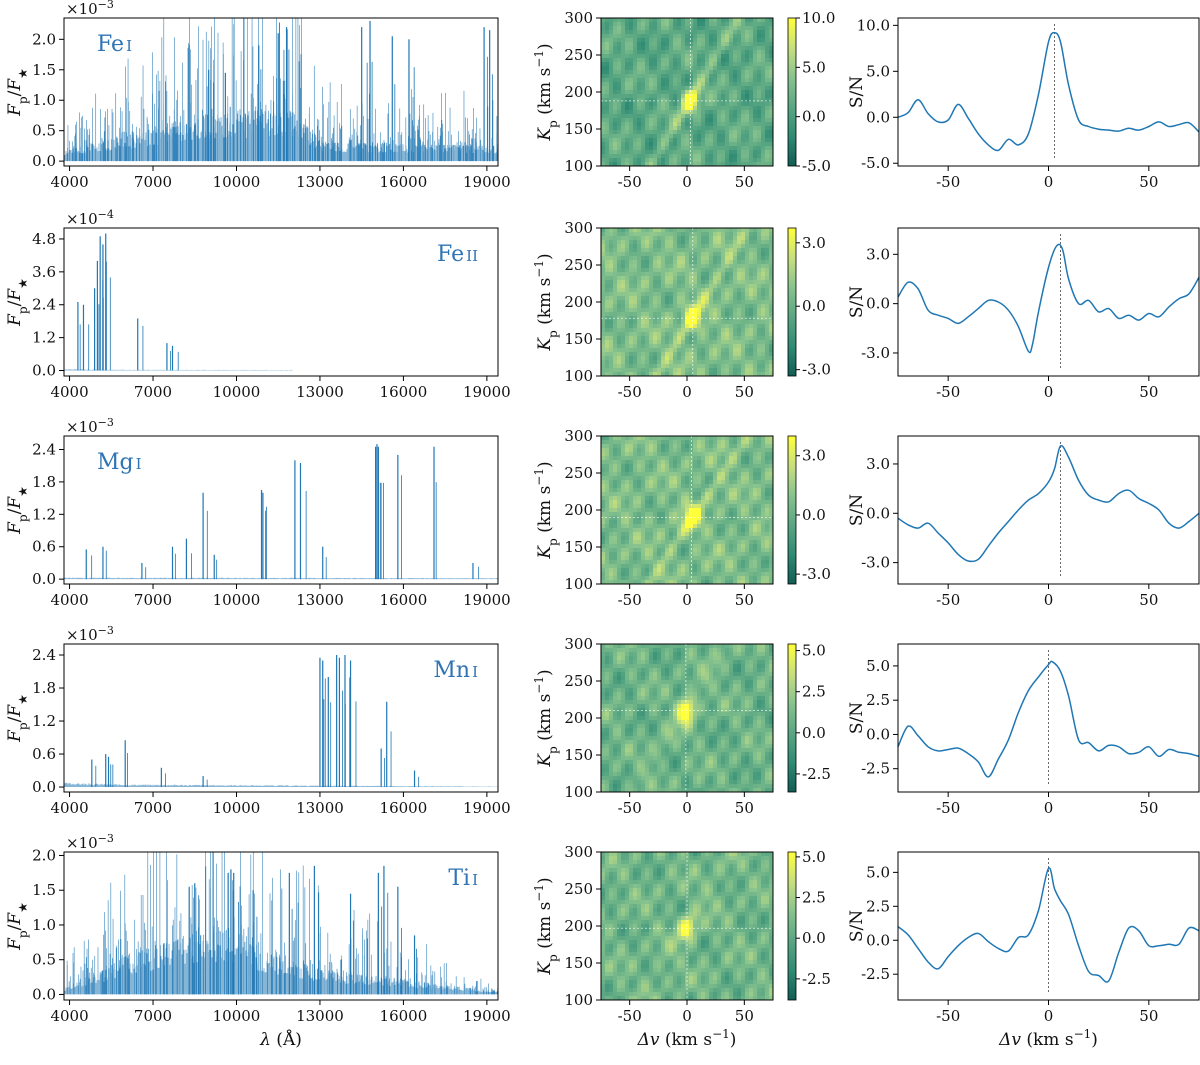 The width and height of the screenshot is (1200, 1065). Describe the element at coordinates (457, 254) in the screenshot. I see `element-label: Fe II` at that location.